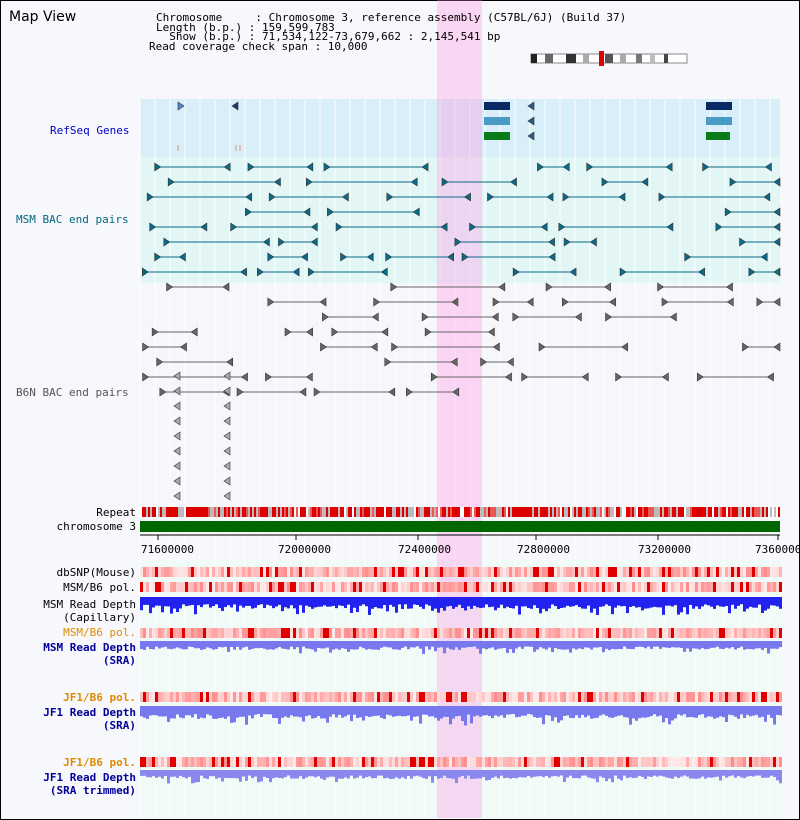 The image size is (800, 820). Describe the element at coordinates (177, 421) in the screenshot. I see `b6n-bac-end` at that location.